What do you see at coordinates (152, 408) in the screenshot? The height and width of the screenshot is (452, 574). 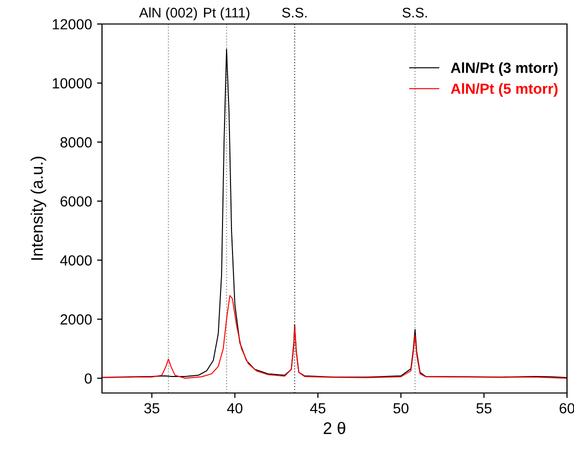 I see `x-tick-label: 35` at bounding box center [152, 408].